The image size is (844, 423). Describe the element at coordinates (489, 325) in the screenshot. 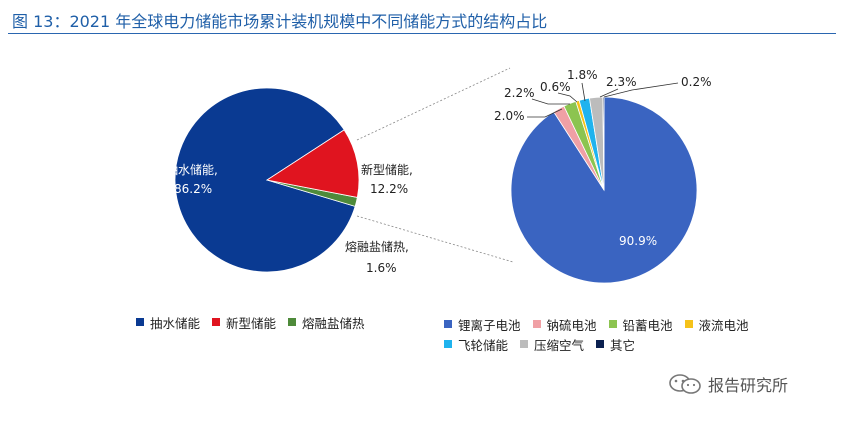

I see `legend-label: 锂离子电池` at that location.